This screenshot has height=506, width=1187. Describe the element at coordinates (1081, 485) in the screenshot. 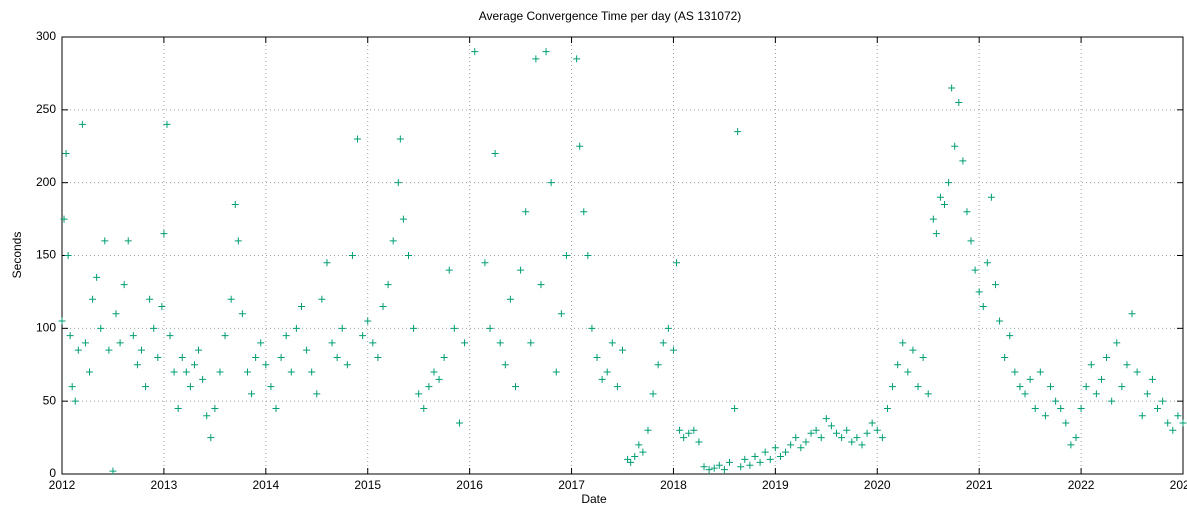

I see `x-tick-label: 2022` at that location.